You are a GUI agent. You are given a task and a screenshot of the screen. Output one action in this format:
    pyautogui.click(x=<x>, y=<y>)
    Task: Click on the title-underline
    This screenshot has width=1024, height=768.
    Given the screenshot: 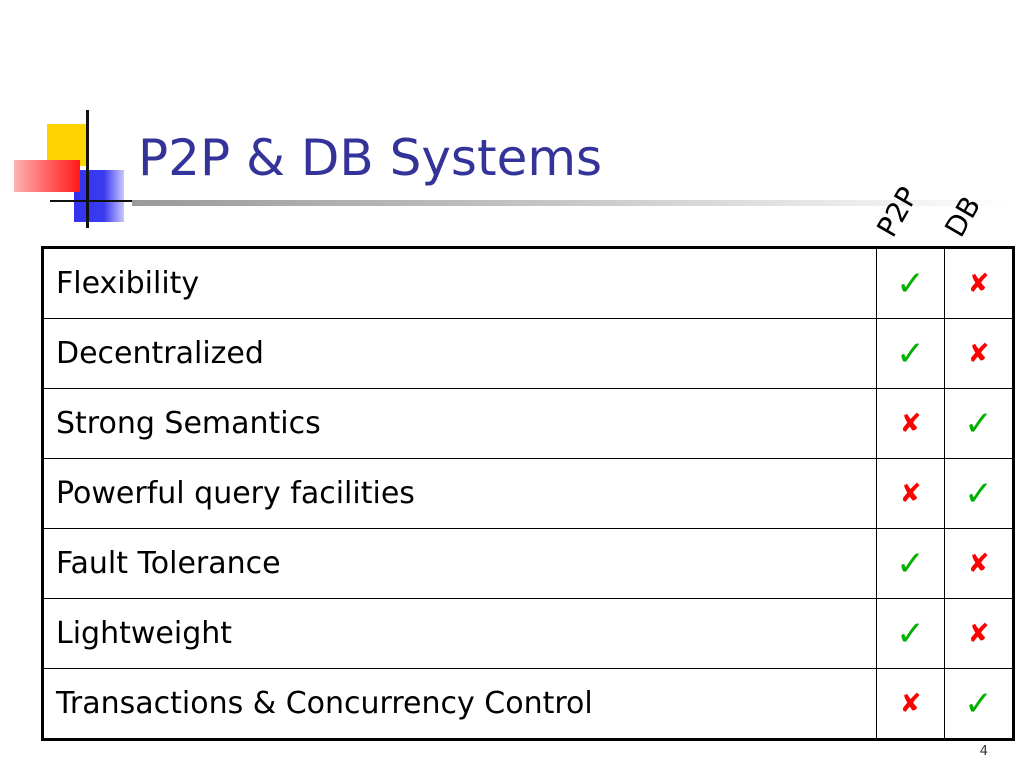 What is the action you would take?
    pyautogui.click(x=572, y=203)
    